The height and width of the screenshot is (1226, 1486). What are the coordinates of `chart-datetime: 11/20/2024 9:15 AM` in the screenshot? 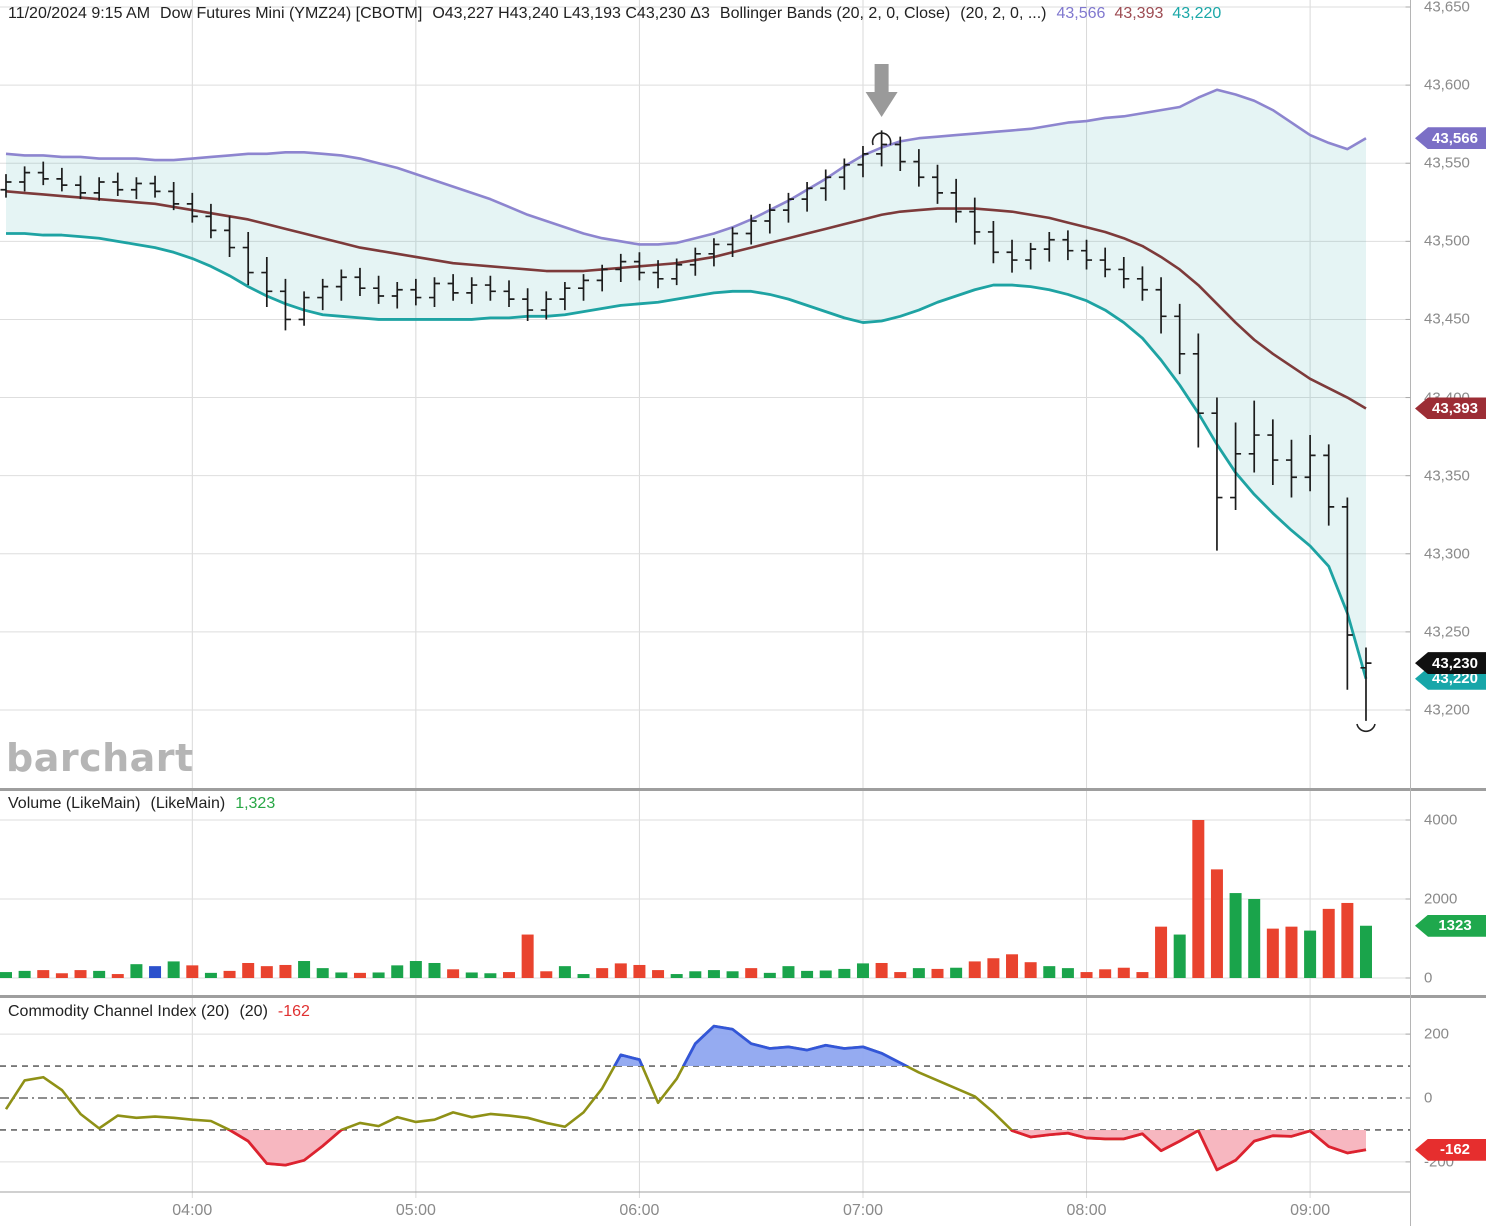 It's located at (79, 13).